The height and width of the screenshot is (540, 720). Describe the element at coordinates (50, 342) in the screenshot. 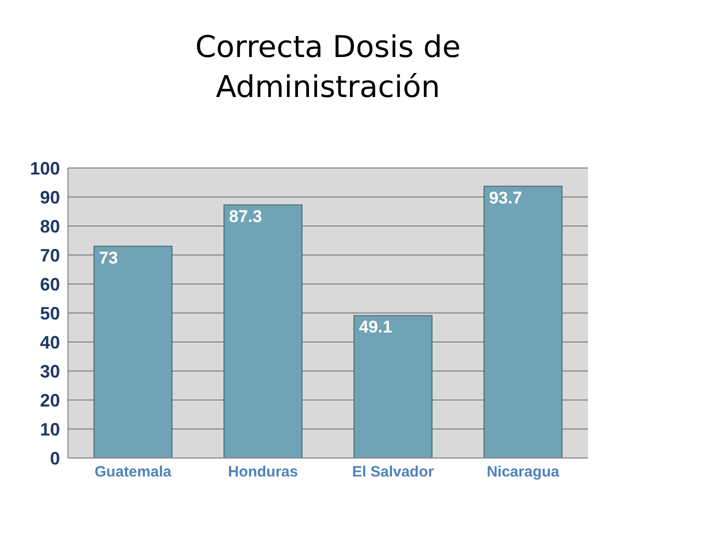

I see `y-tick-label: 40` at that location.